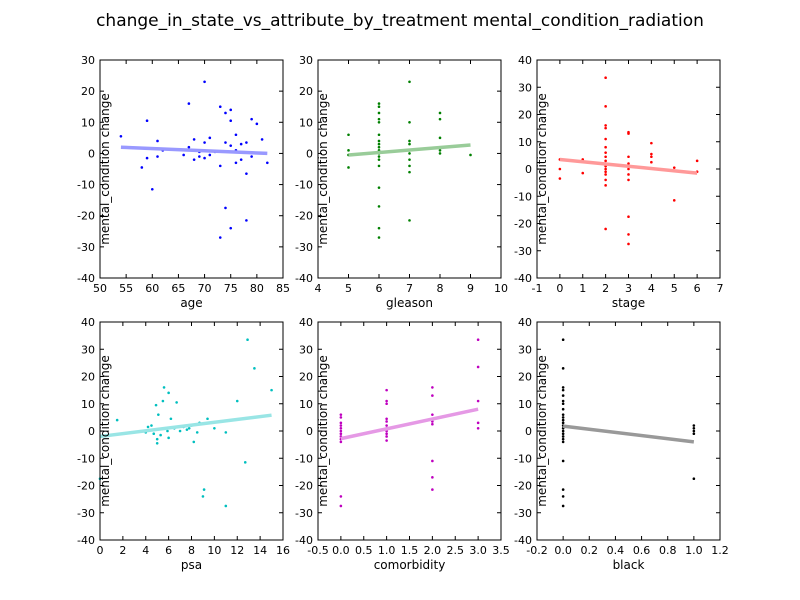 The width and height of the screenshot is (800, 600). Describe the element at coordinates (501, 550) in the screenshot. I see `x-tick-label: 3.5` at that location.